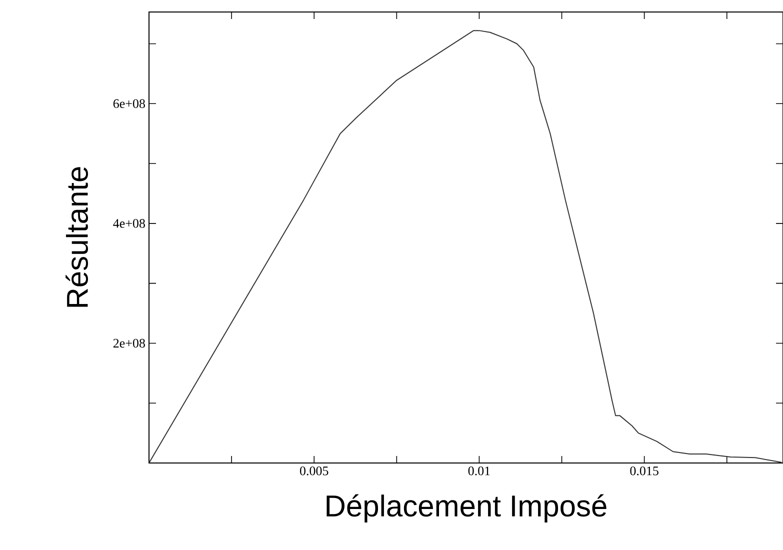  Describe the element at coordinates (129, 103) in the screenshot. I see `y-tick-label: 6e+08` at that location.